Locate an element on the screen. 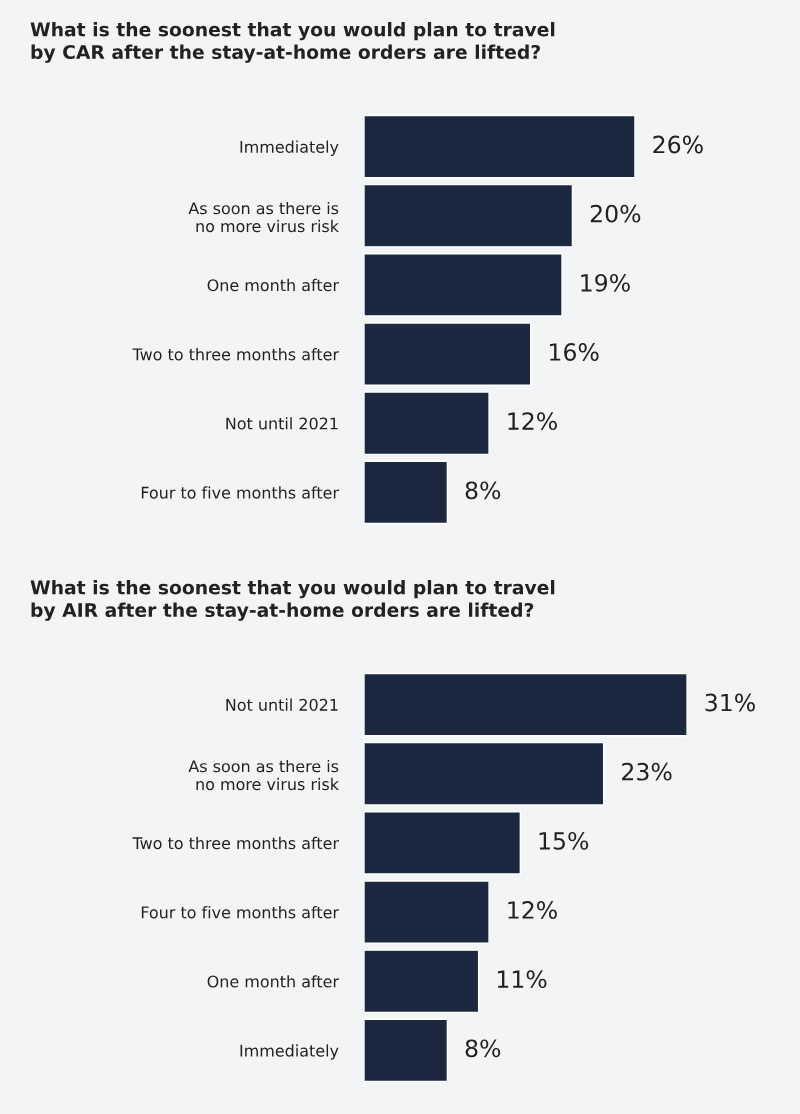 The width and height of the screenshot is (800, 1114). chart-title: What is the soonest that you would plan to travel by AIR after the stay-at-home orders are lifted? is located at coordinates (292, 600).